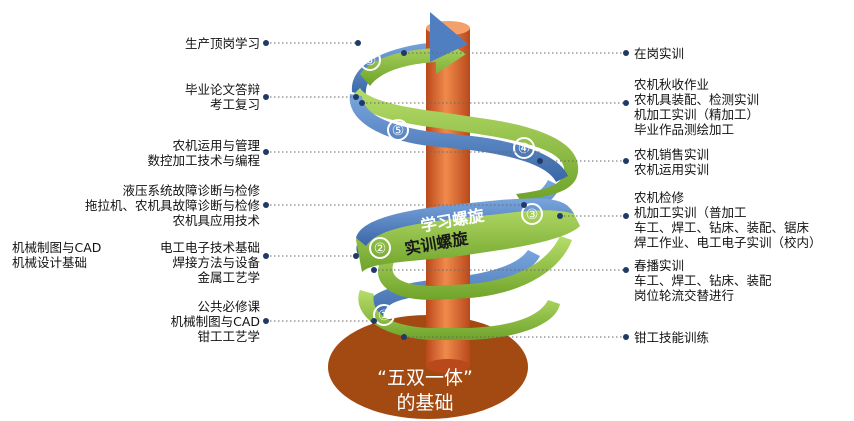  Describe the element at coordinates (425, 378) in the screenshot. I see `base-title-line1: “五双一体”` at that location.